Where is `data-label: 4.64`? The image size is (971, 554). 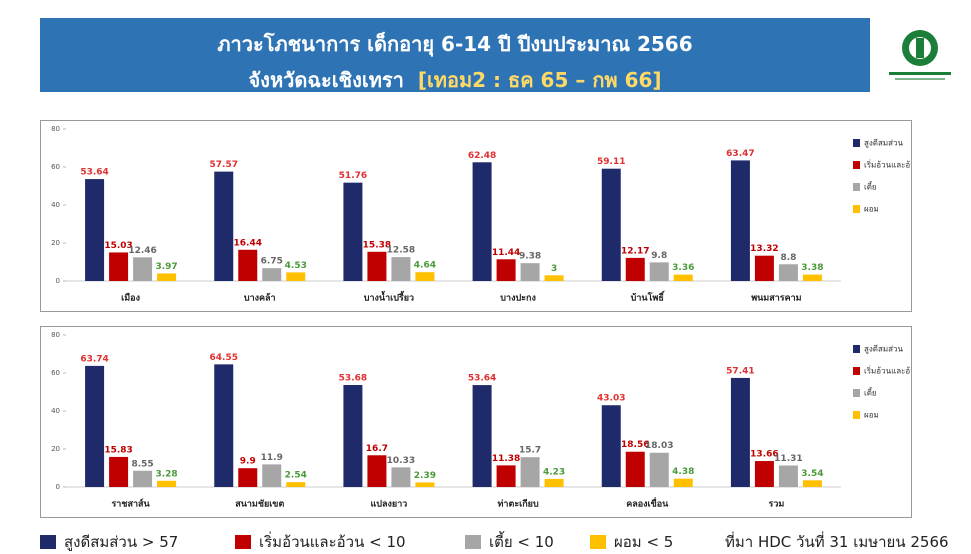
data-label: 4.64 is located at coordinates (425, 266).